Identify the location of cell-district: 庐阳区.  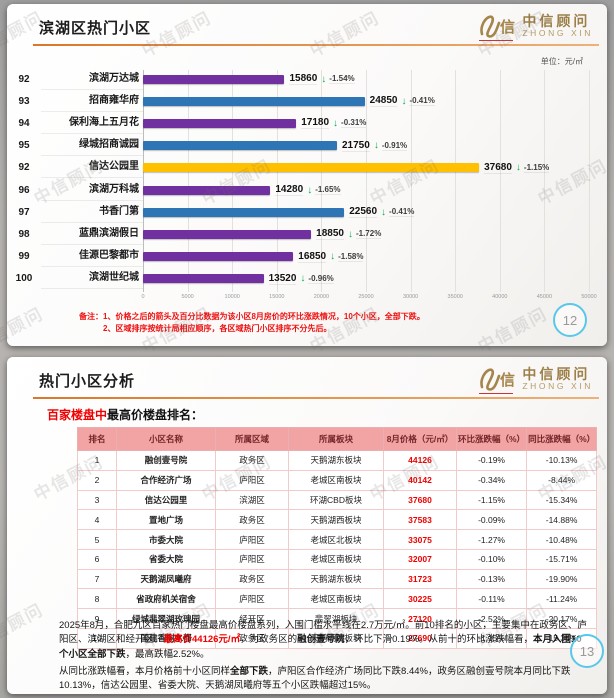
(252, 559).